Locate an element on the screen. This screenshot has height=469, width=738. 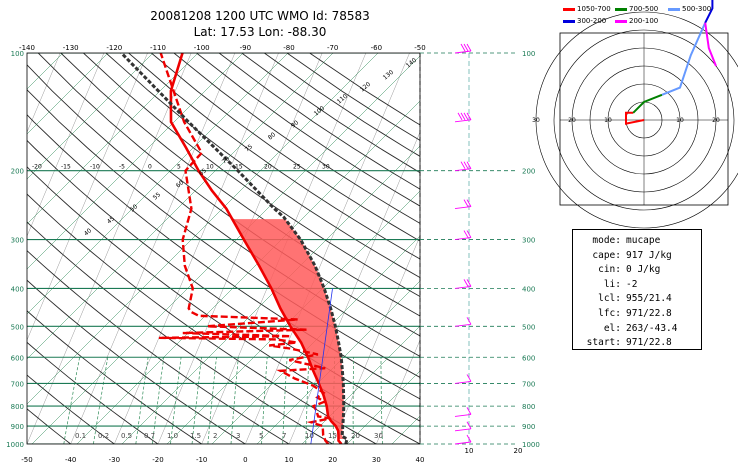
dry-adiabat is located at coordinates (285, 147).